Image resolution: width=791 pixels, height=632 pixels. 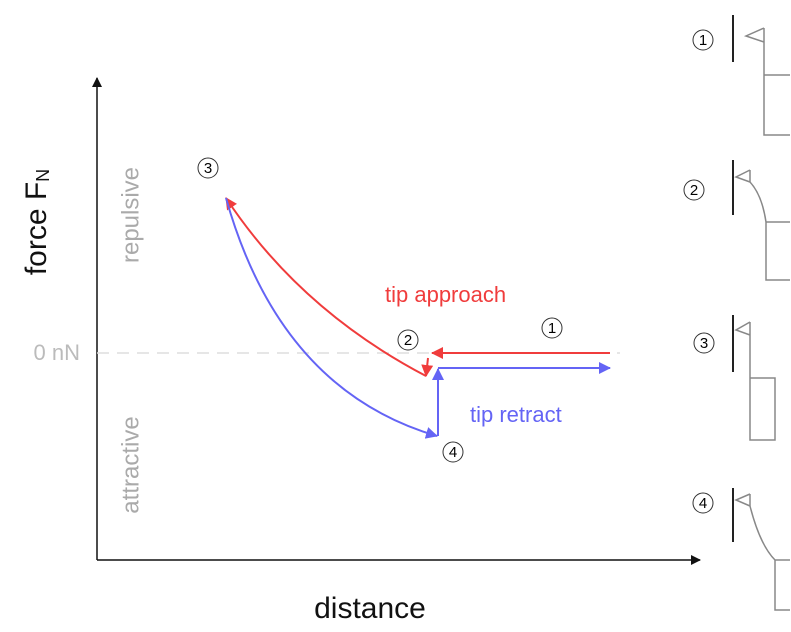 I want to click on curve-marker: 1, so click(x=552, y=328).